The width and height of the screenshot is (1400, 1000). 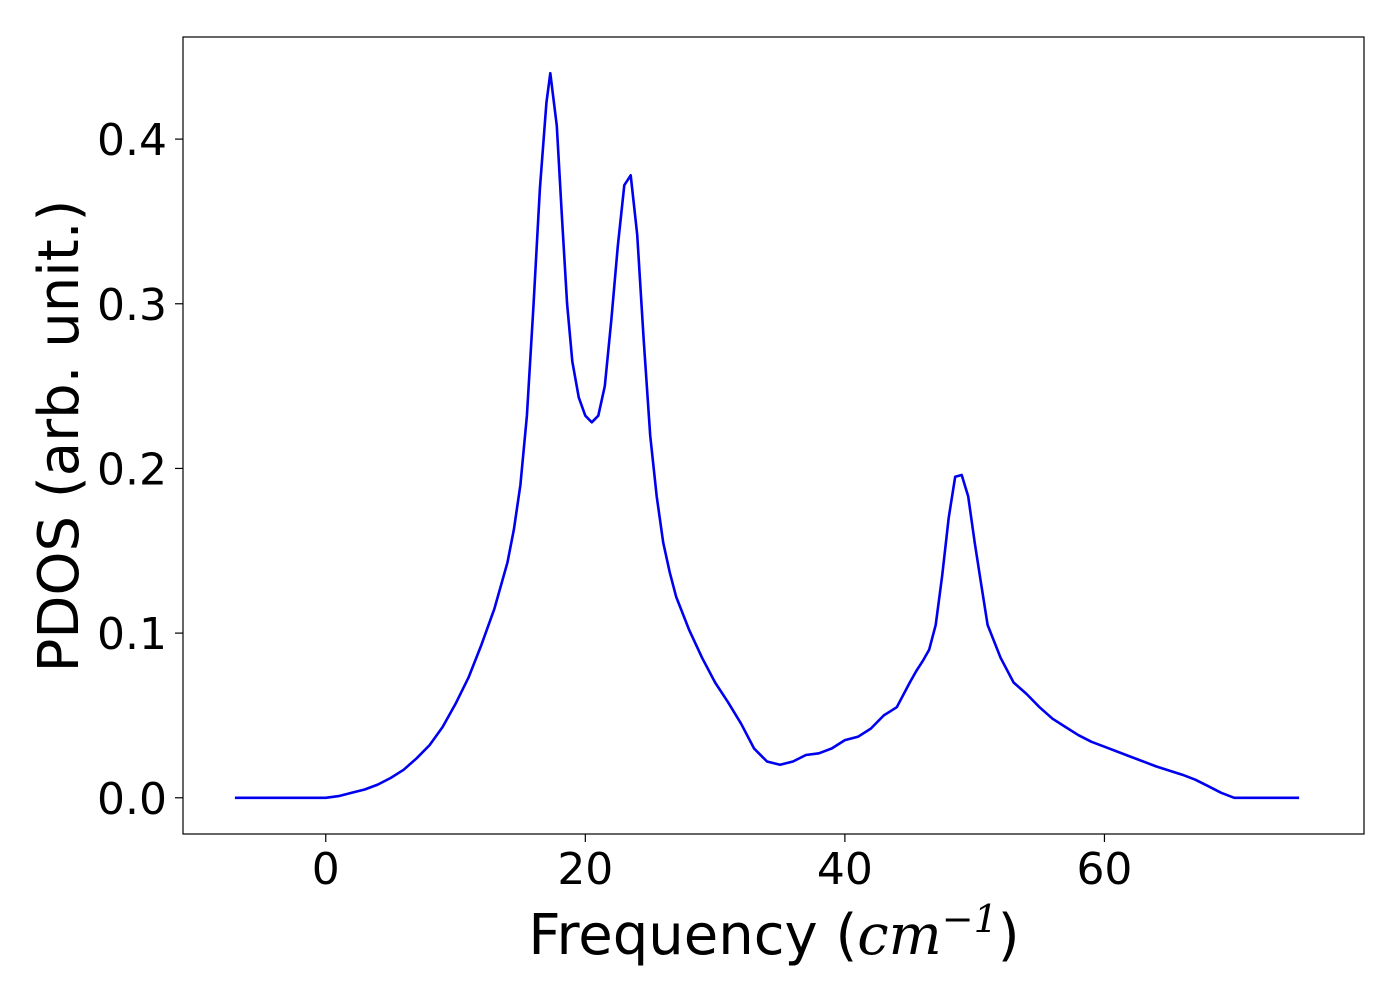 I want to click on y-axis-ticks: 0.0 0.1 0.2 0.3 0.4, so click(x=140, y=470).